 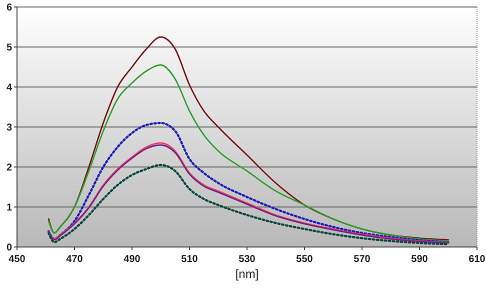 I want to click on x-tick-label: 530, so click(x=247, y=259).